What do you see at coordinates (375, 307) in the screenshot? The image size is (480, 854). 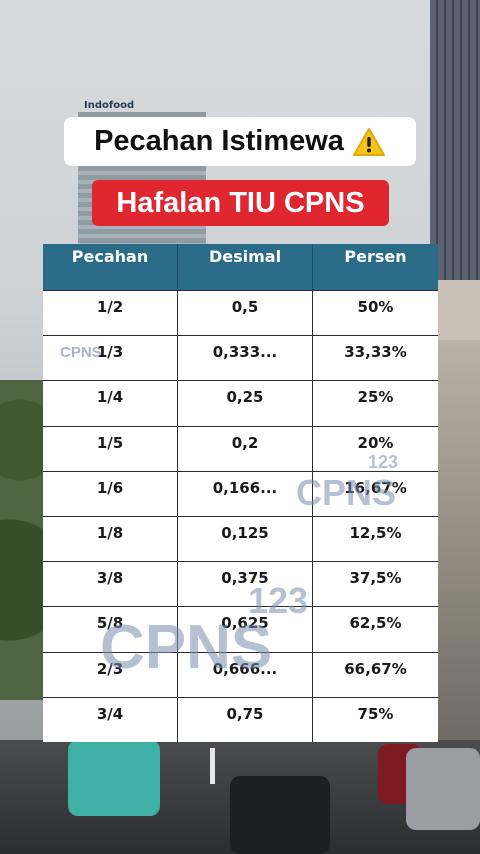 I see `cell-percent: 50%` at bounding box center [375, 307].